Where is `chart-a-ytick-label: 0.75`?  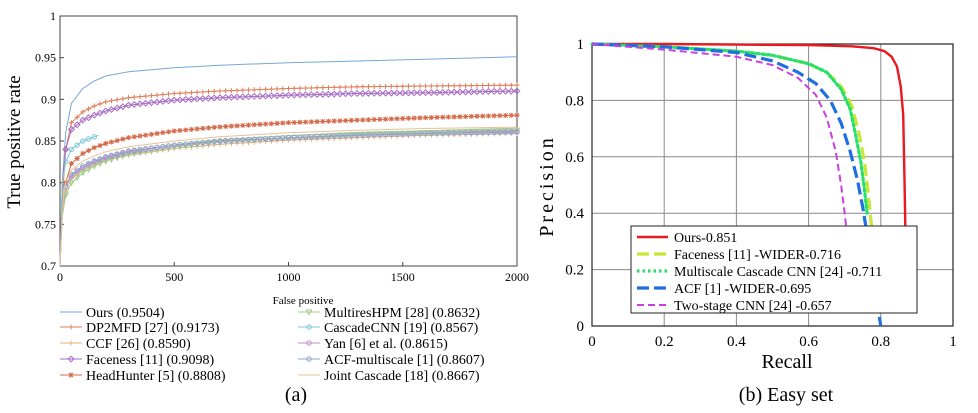 chart-a-ytick-label: 0.75 is located at coordinates (45, 224).